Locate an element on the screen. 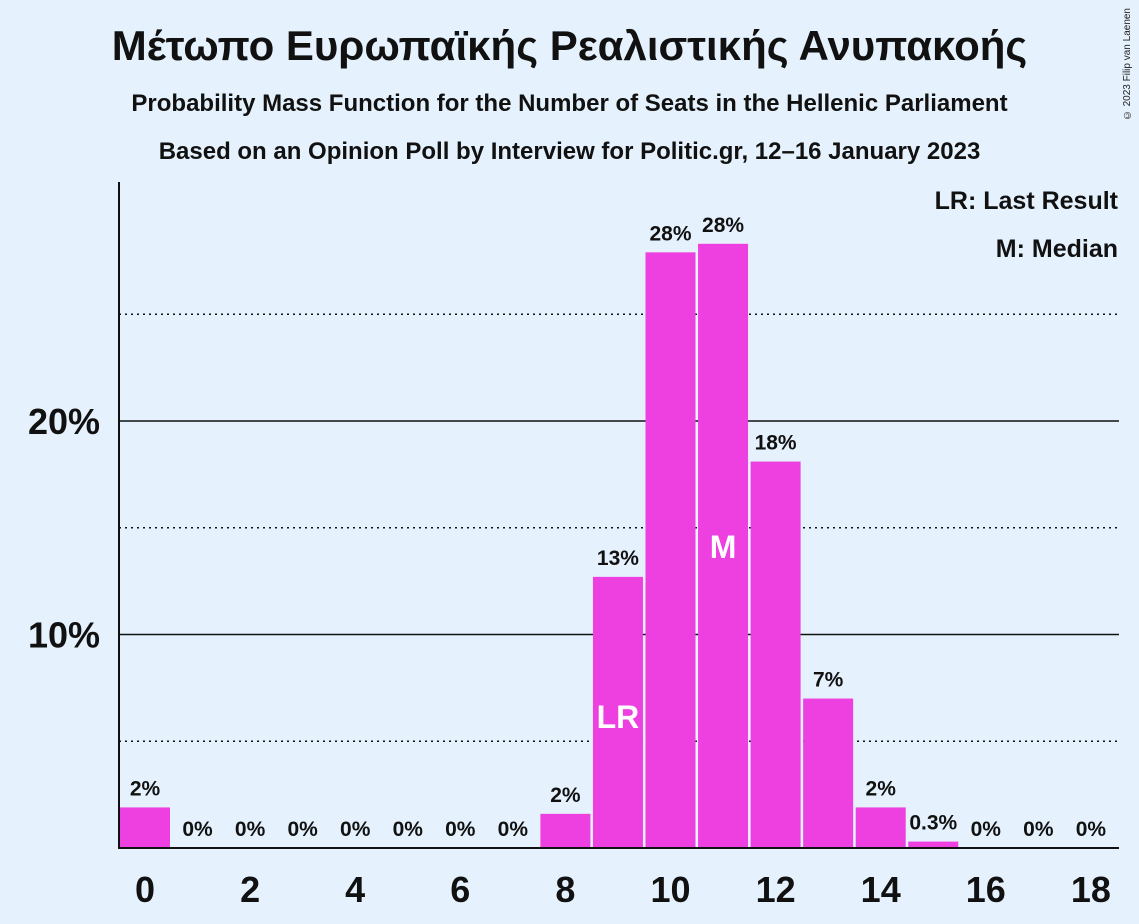  x-tick-label: 10 is located at coordinates (670, 889).